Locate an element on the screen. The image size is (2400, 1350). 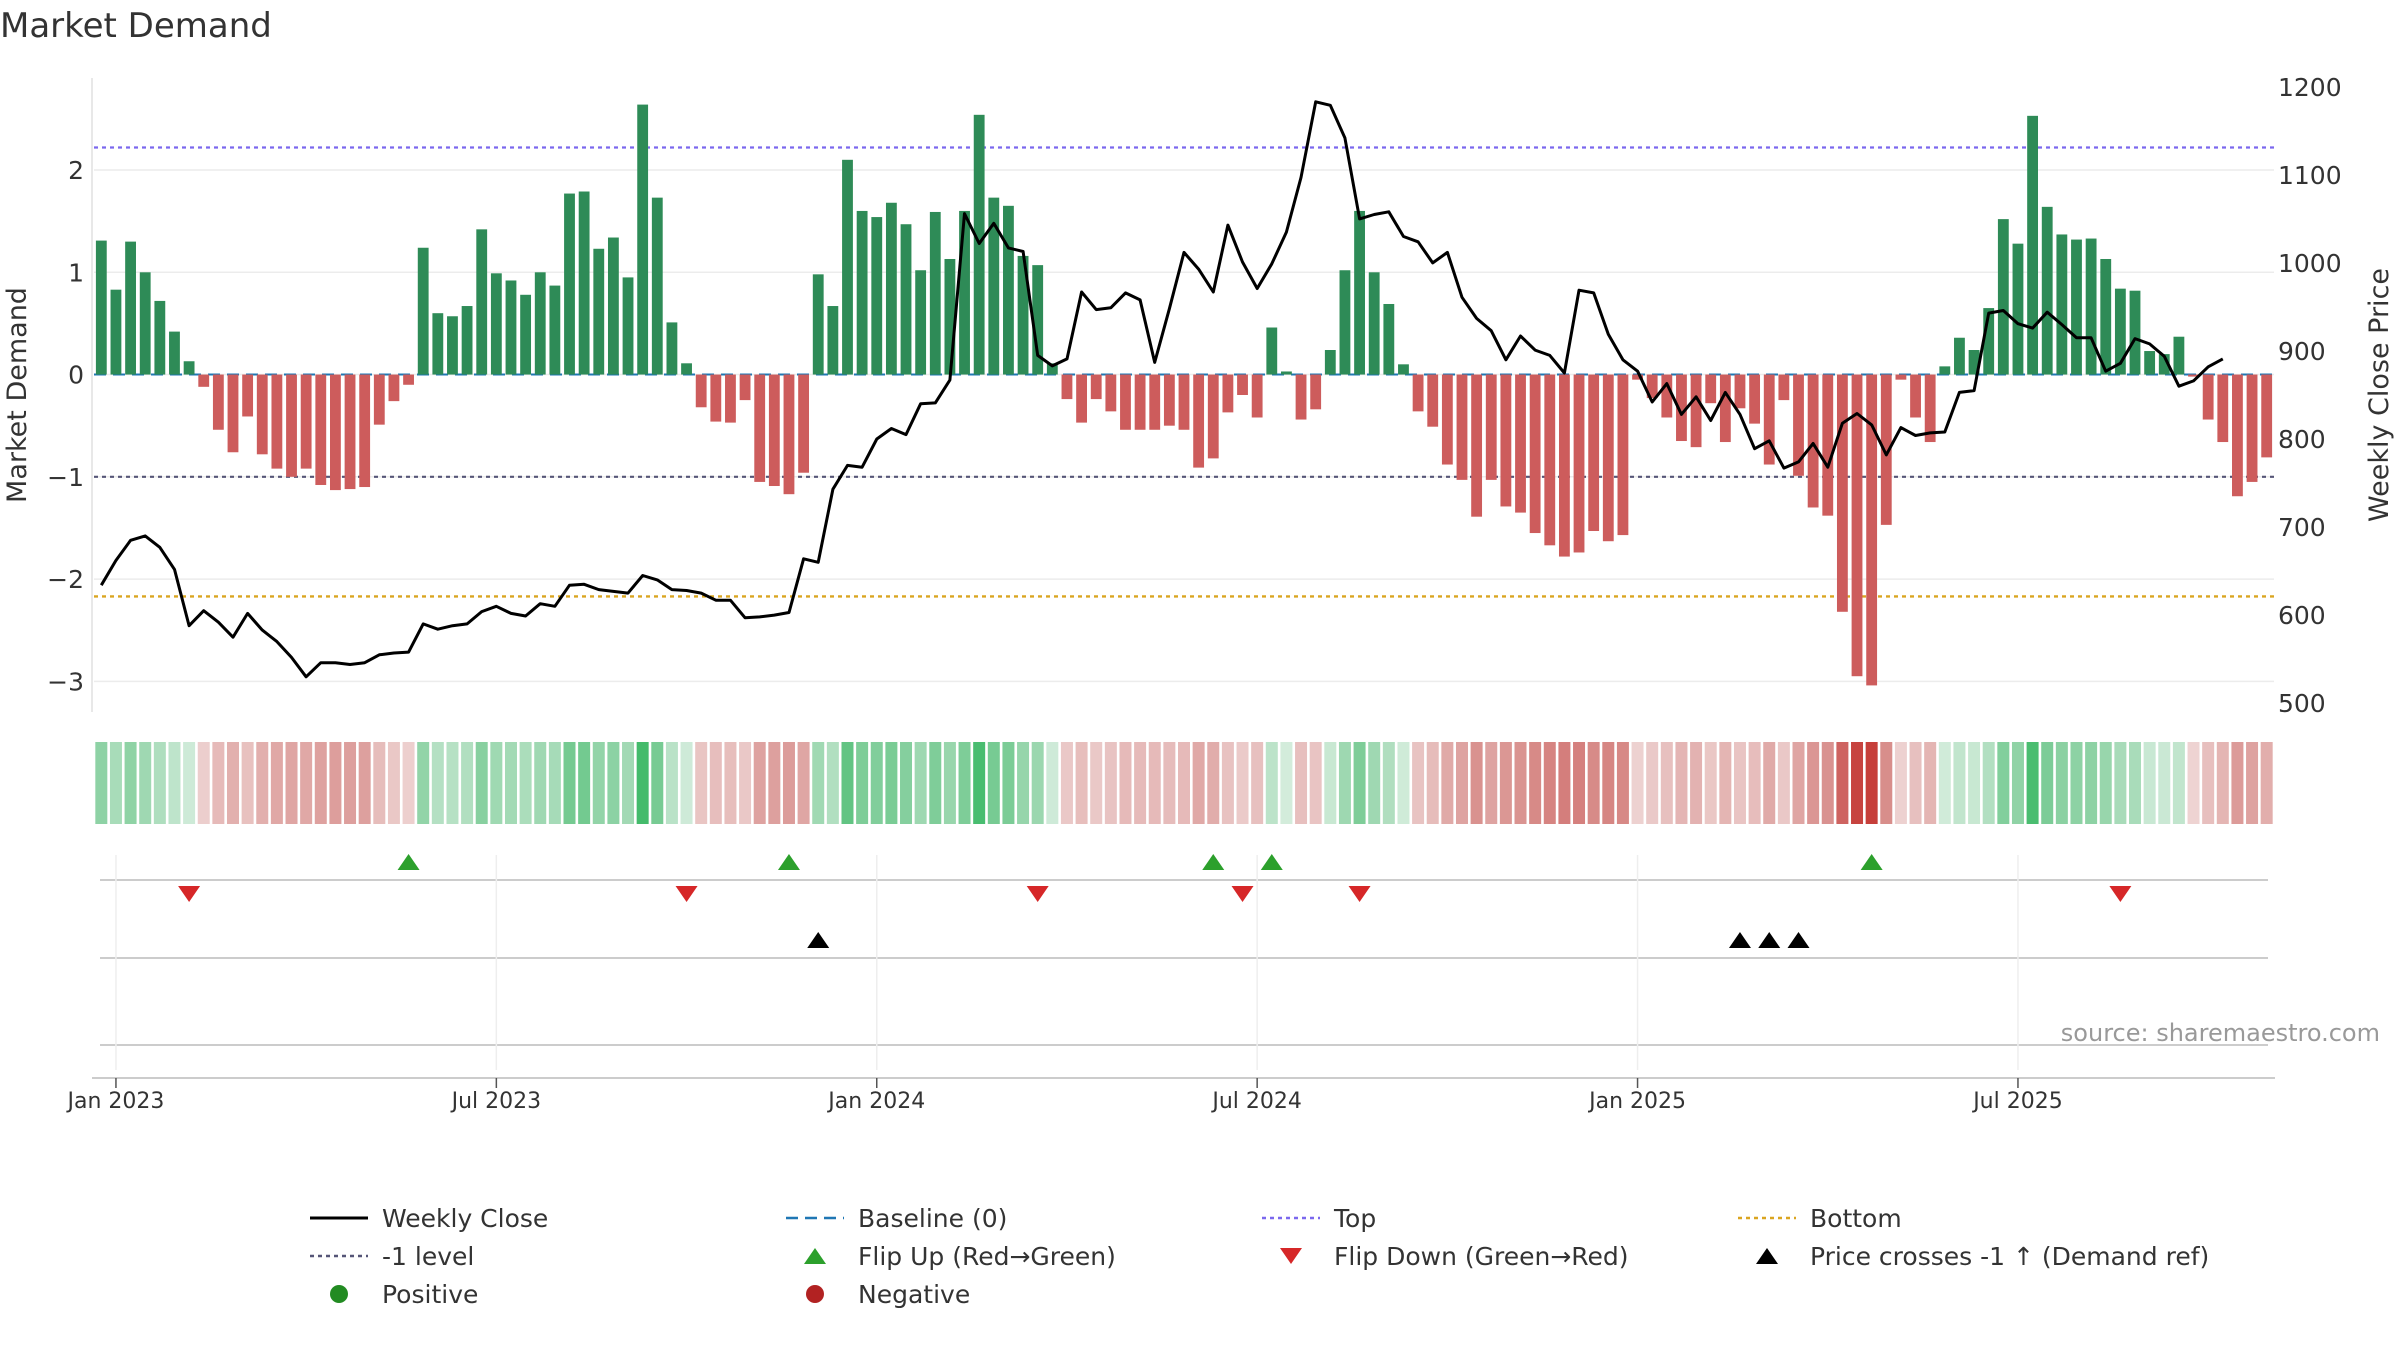
legend-label: -1 level is located at coordinates (428, 1256).